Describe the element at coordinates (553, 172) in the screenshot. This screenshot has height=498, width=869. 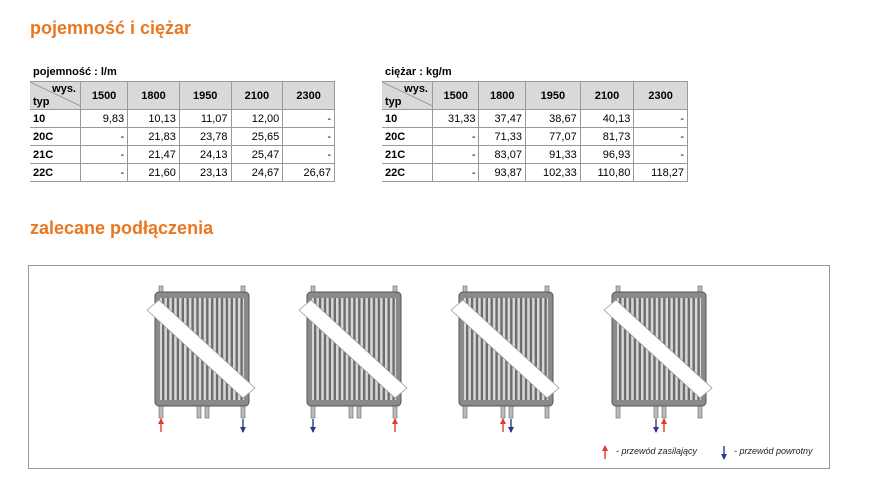
I see `table-cell: 102,33` at that location.